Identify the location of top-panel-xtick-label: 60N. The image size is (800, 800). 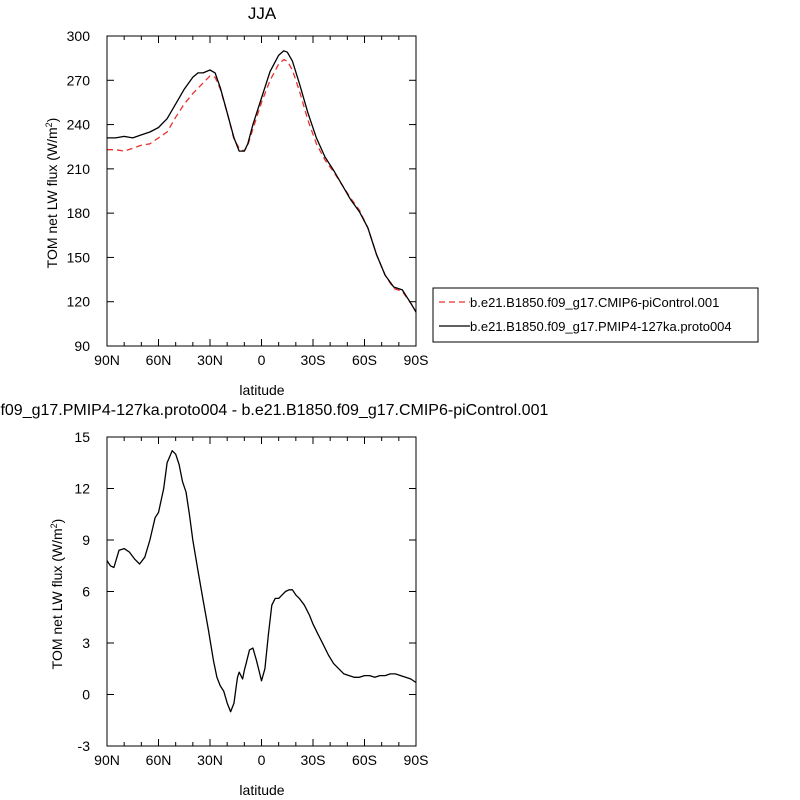
(159, 360).